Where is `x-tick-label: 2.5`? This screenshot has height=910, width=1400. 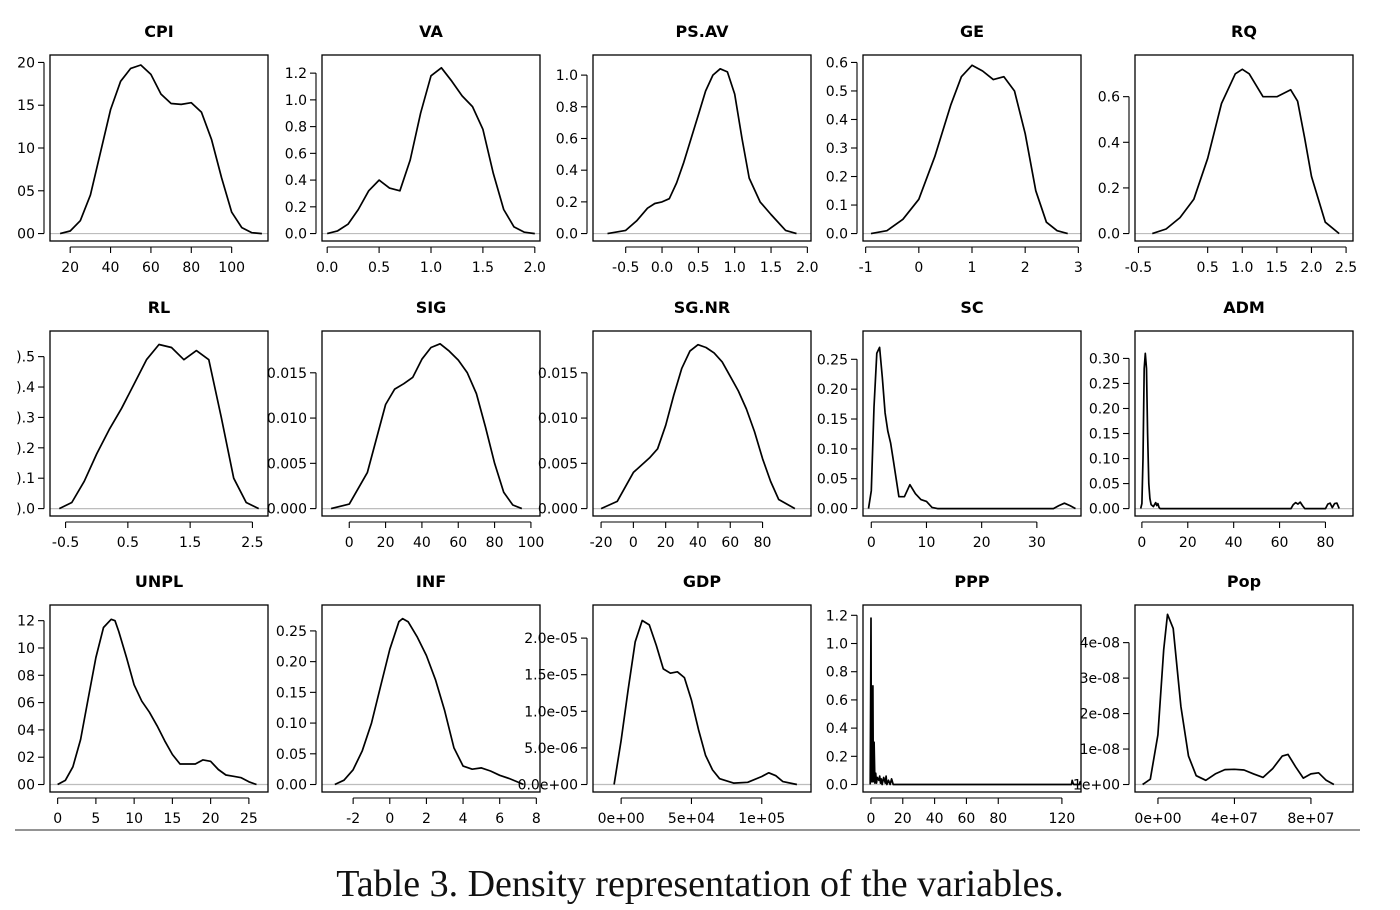 x-tick-label: 2.5 is located at coordinates (1346, 268).